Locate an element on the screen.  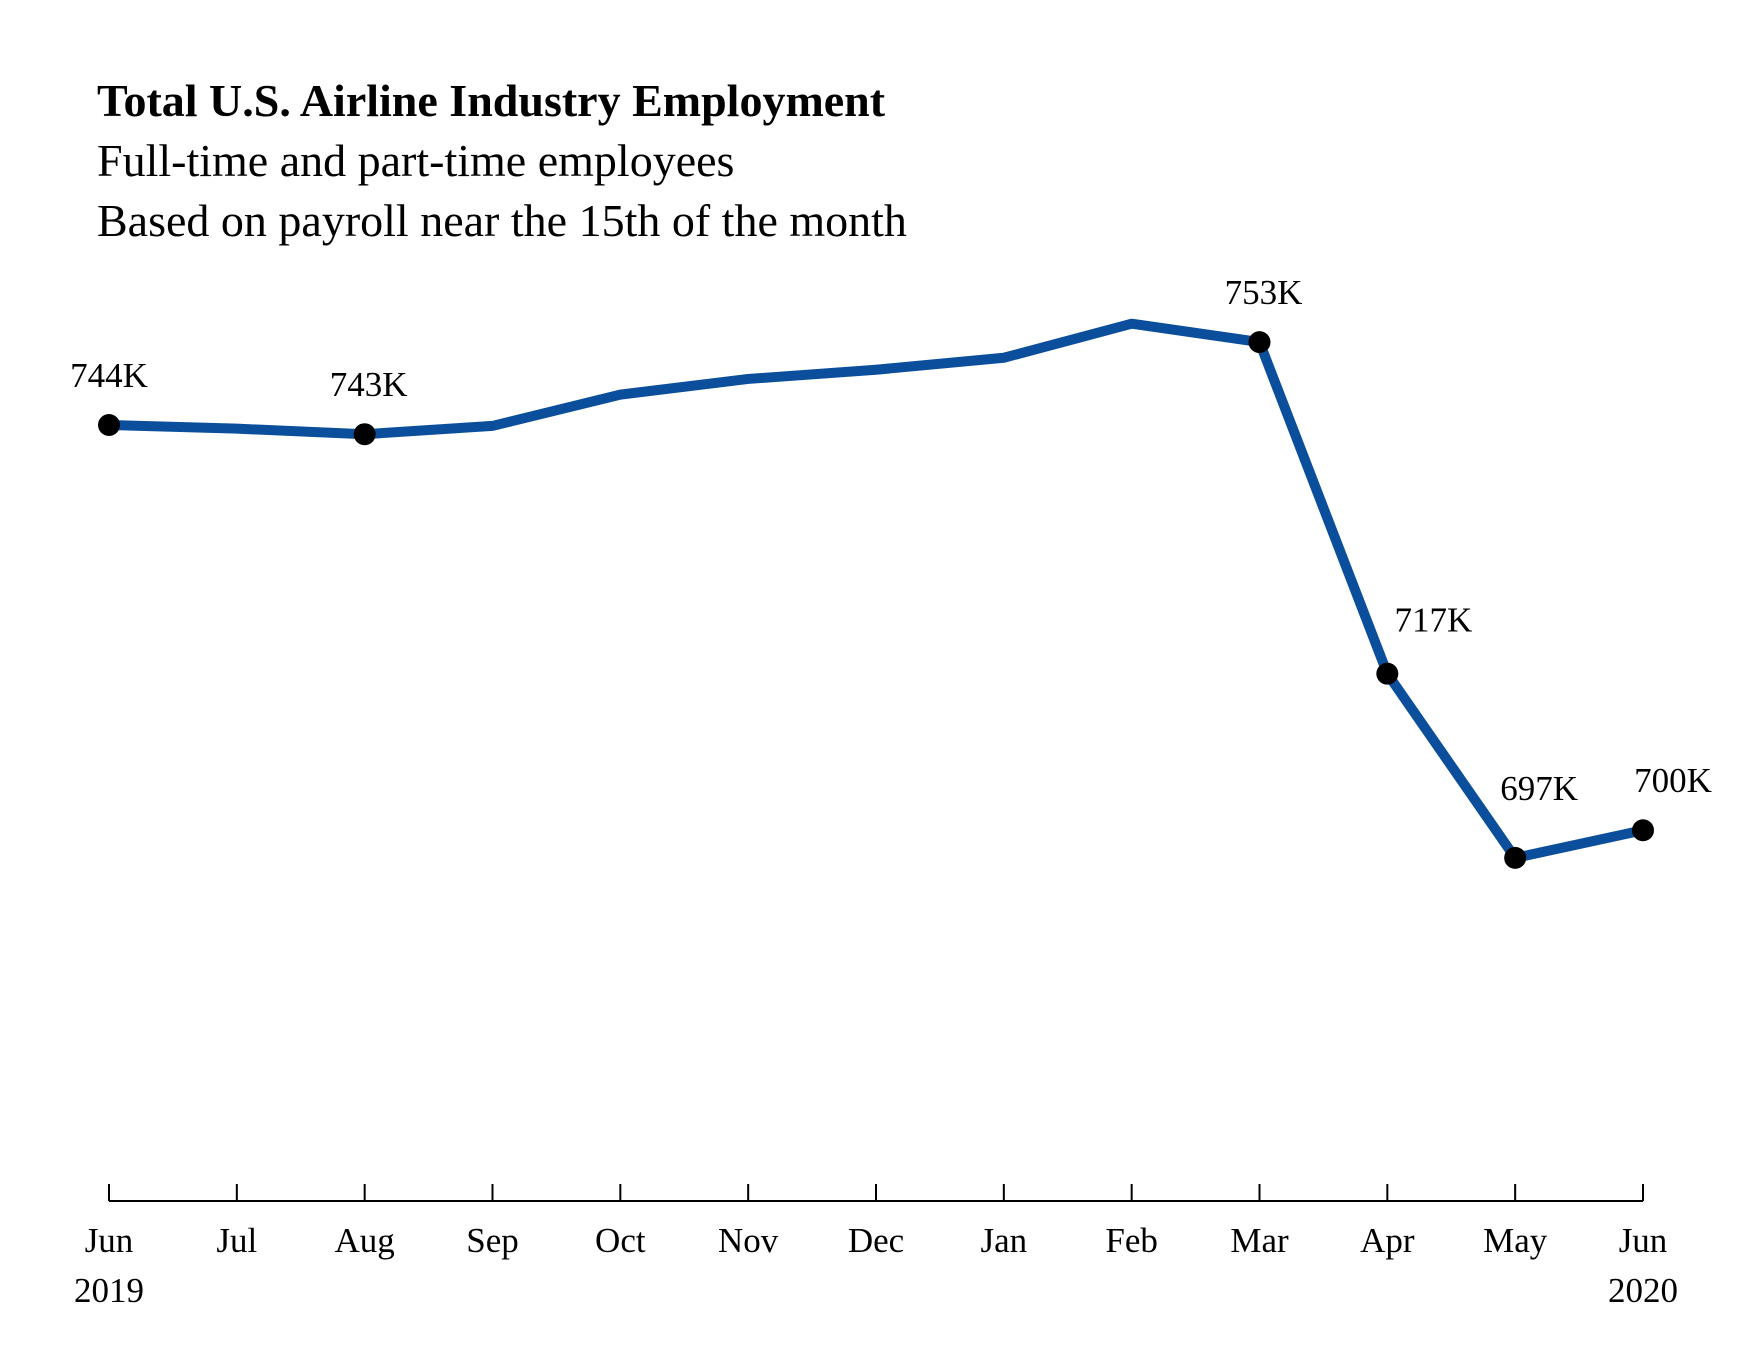
data-label: 697K is located at coordinates (1539, 788).